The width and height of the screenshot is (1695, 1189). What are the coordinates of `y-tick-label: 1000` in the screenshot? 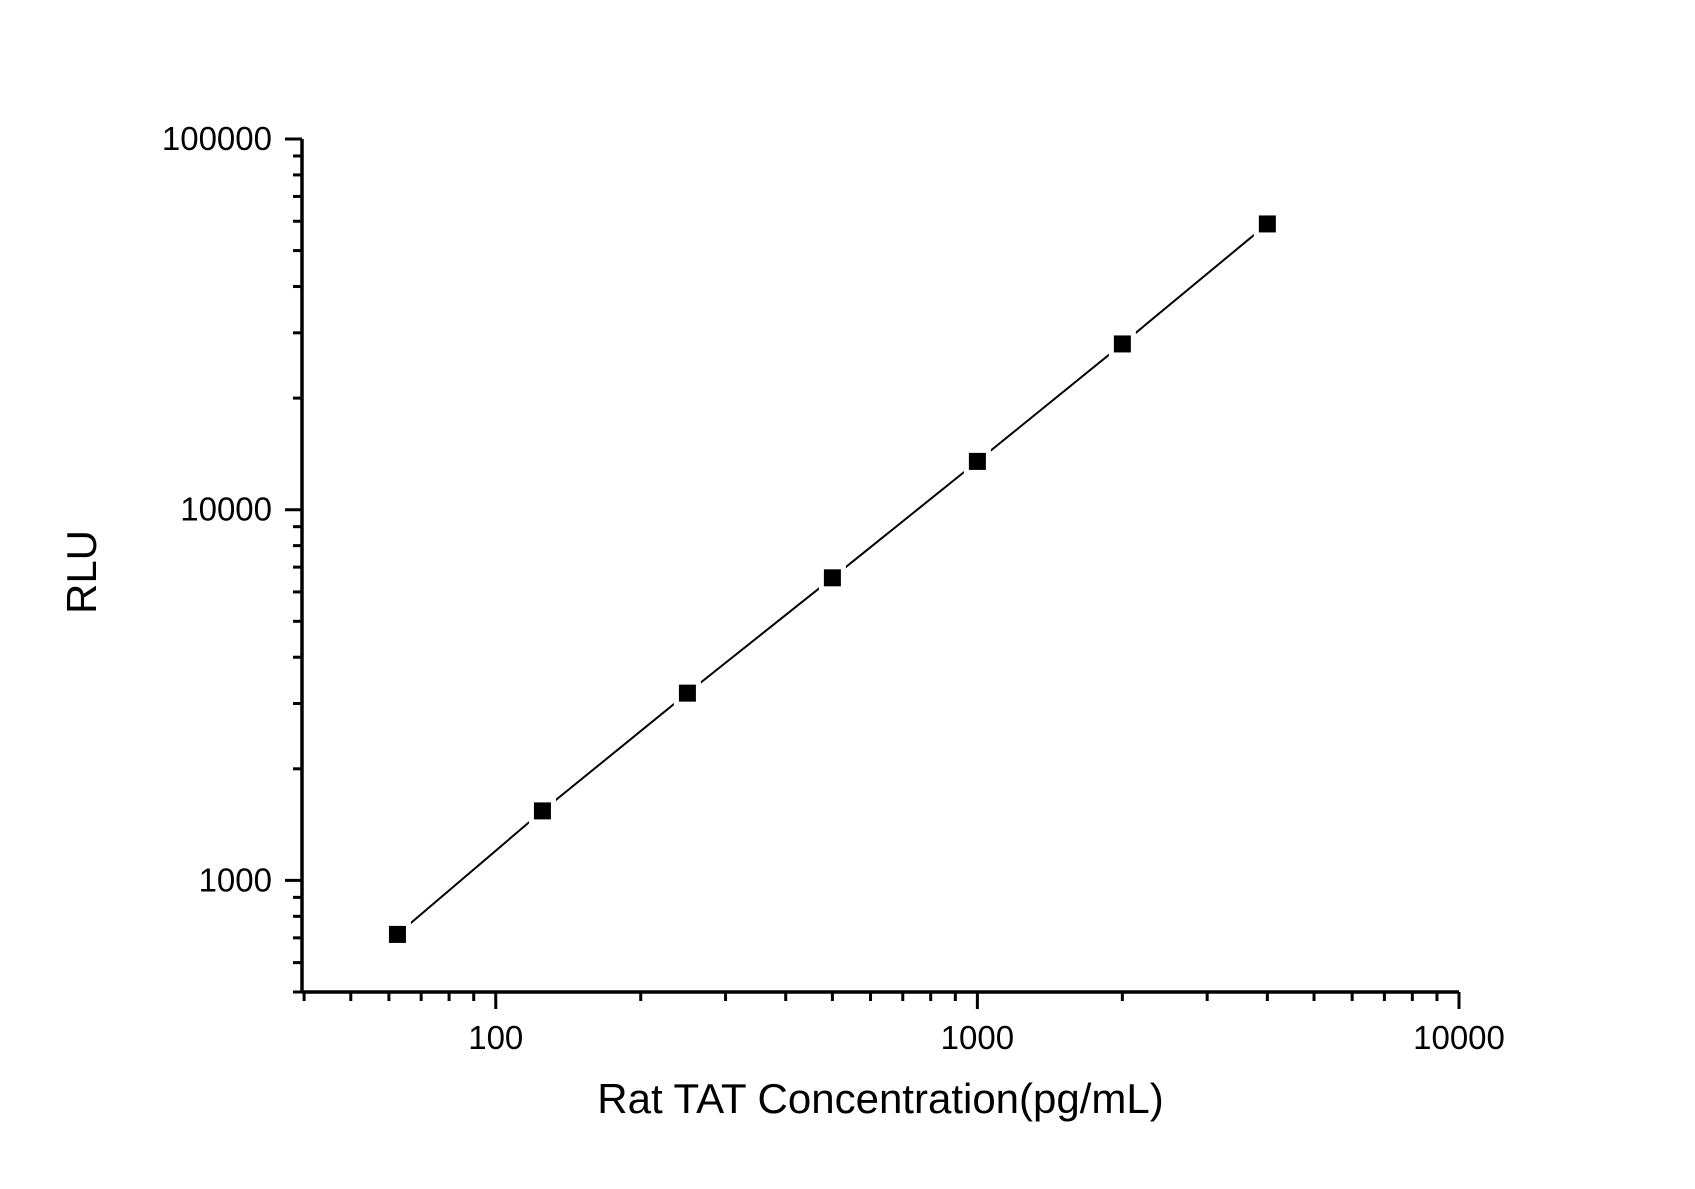 It's located at (235, 879).